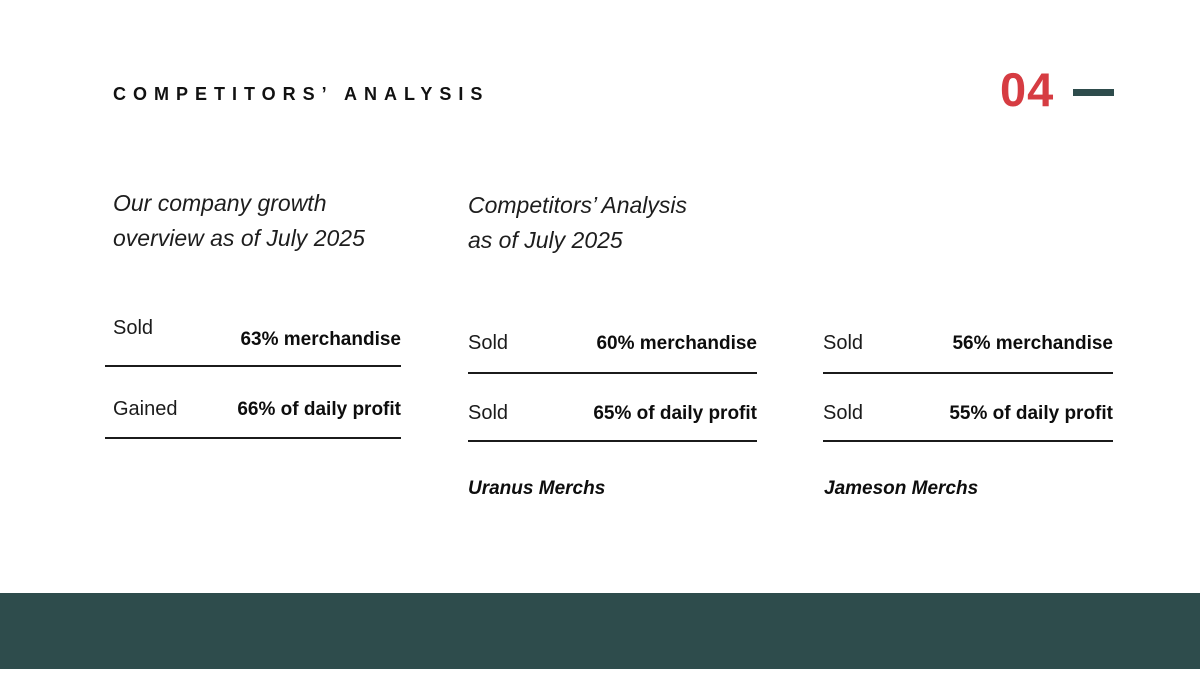  What do you see at coordinates (600, 631) in the screenshot?
I see `footer-band` at bounding box center [600, 631].